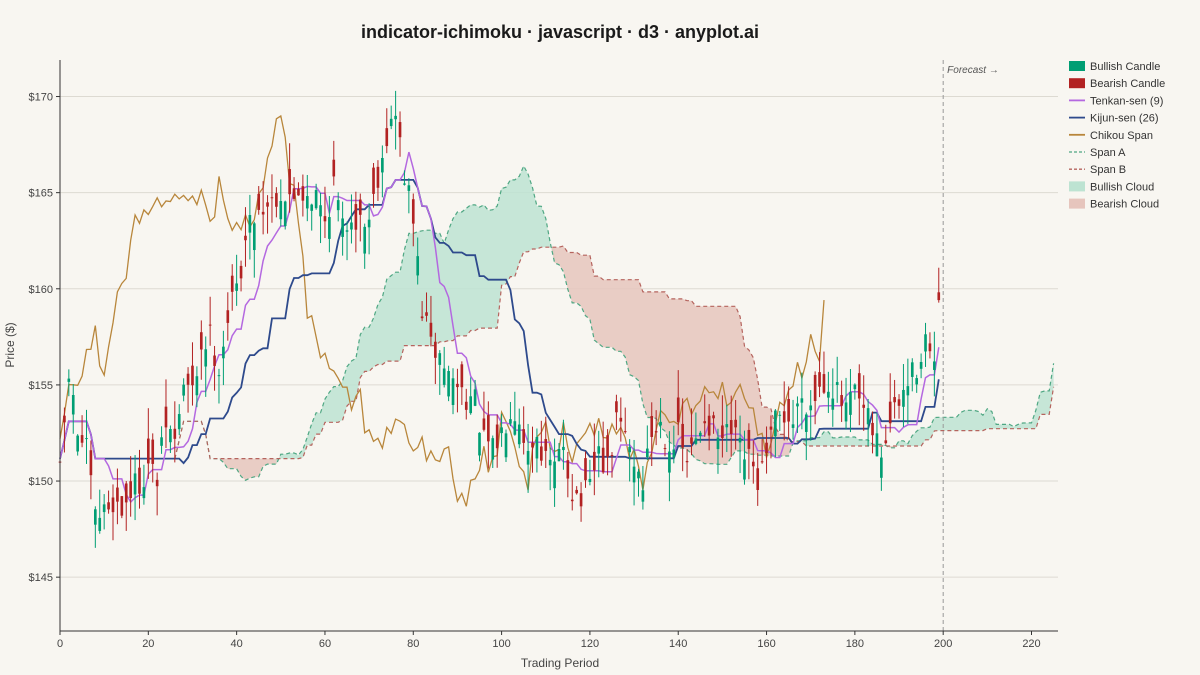 The width and height of the screenshot is (1200, 675). Describe the element at coordinates (10, 344) in the screenshot. I see `y-axis-label: Price ($)` at that location.